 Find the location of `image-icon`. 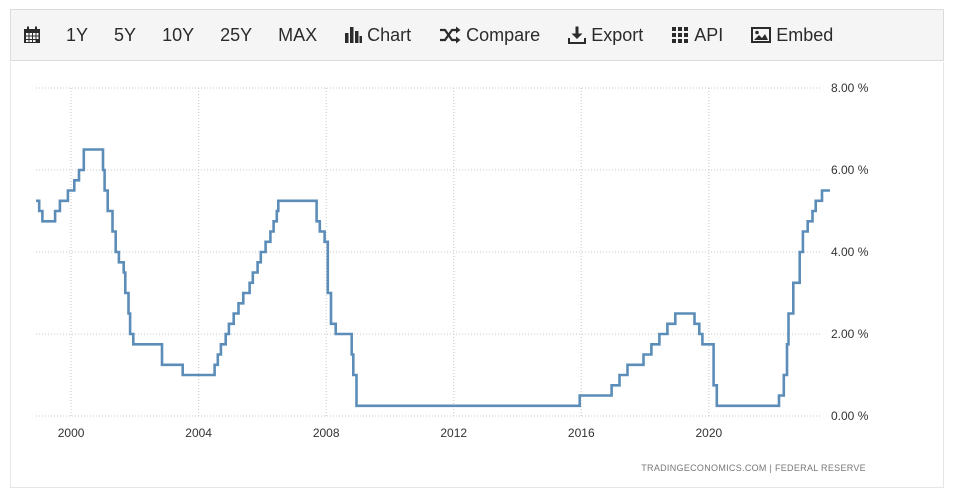

image-icon is located at coordinates (761, 35).